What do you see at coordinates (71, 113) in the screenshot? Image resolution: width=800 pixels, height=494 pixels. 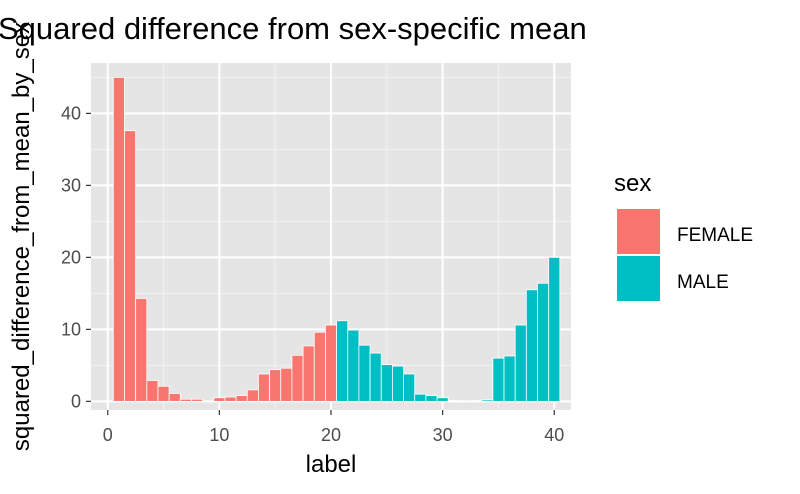 I see `y-tick-label: 40` at bounding box center [71, 113].